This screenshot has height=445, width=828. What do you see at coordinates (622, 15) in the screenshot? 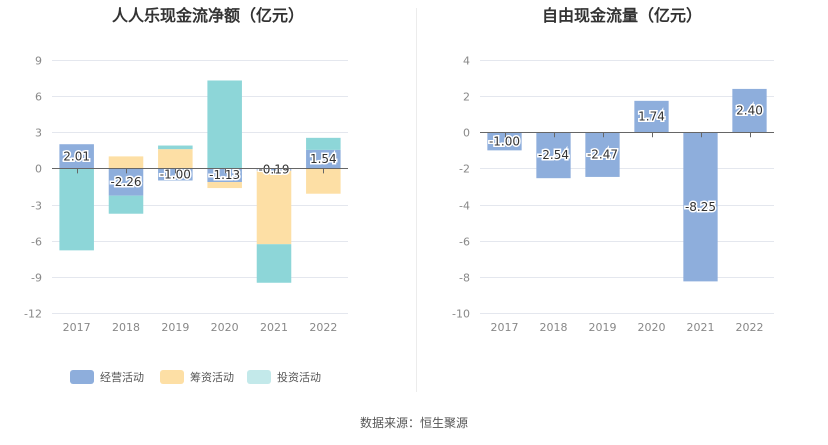
I see `chart-title-right: 自由现金流量（亿元）` at bounding box center [622, 15].